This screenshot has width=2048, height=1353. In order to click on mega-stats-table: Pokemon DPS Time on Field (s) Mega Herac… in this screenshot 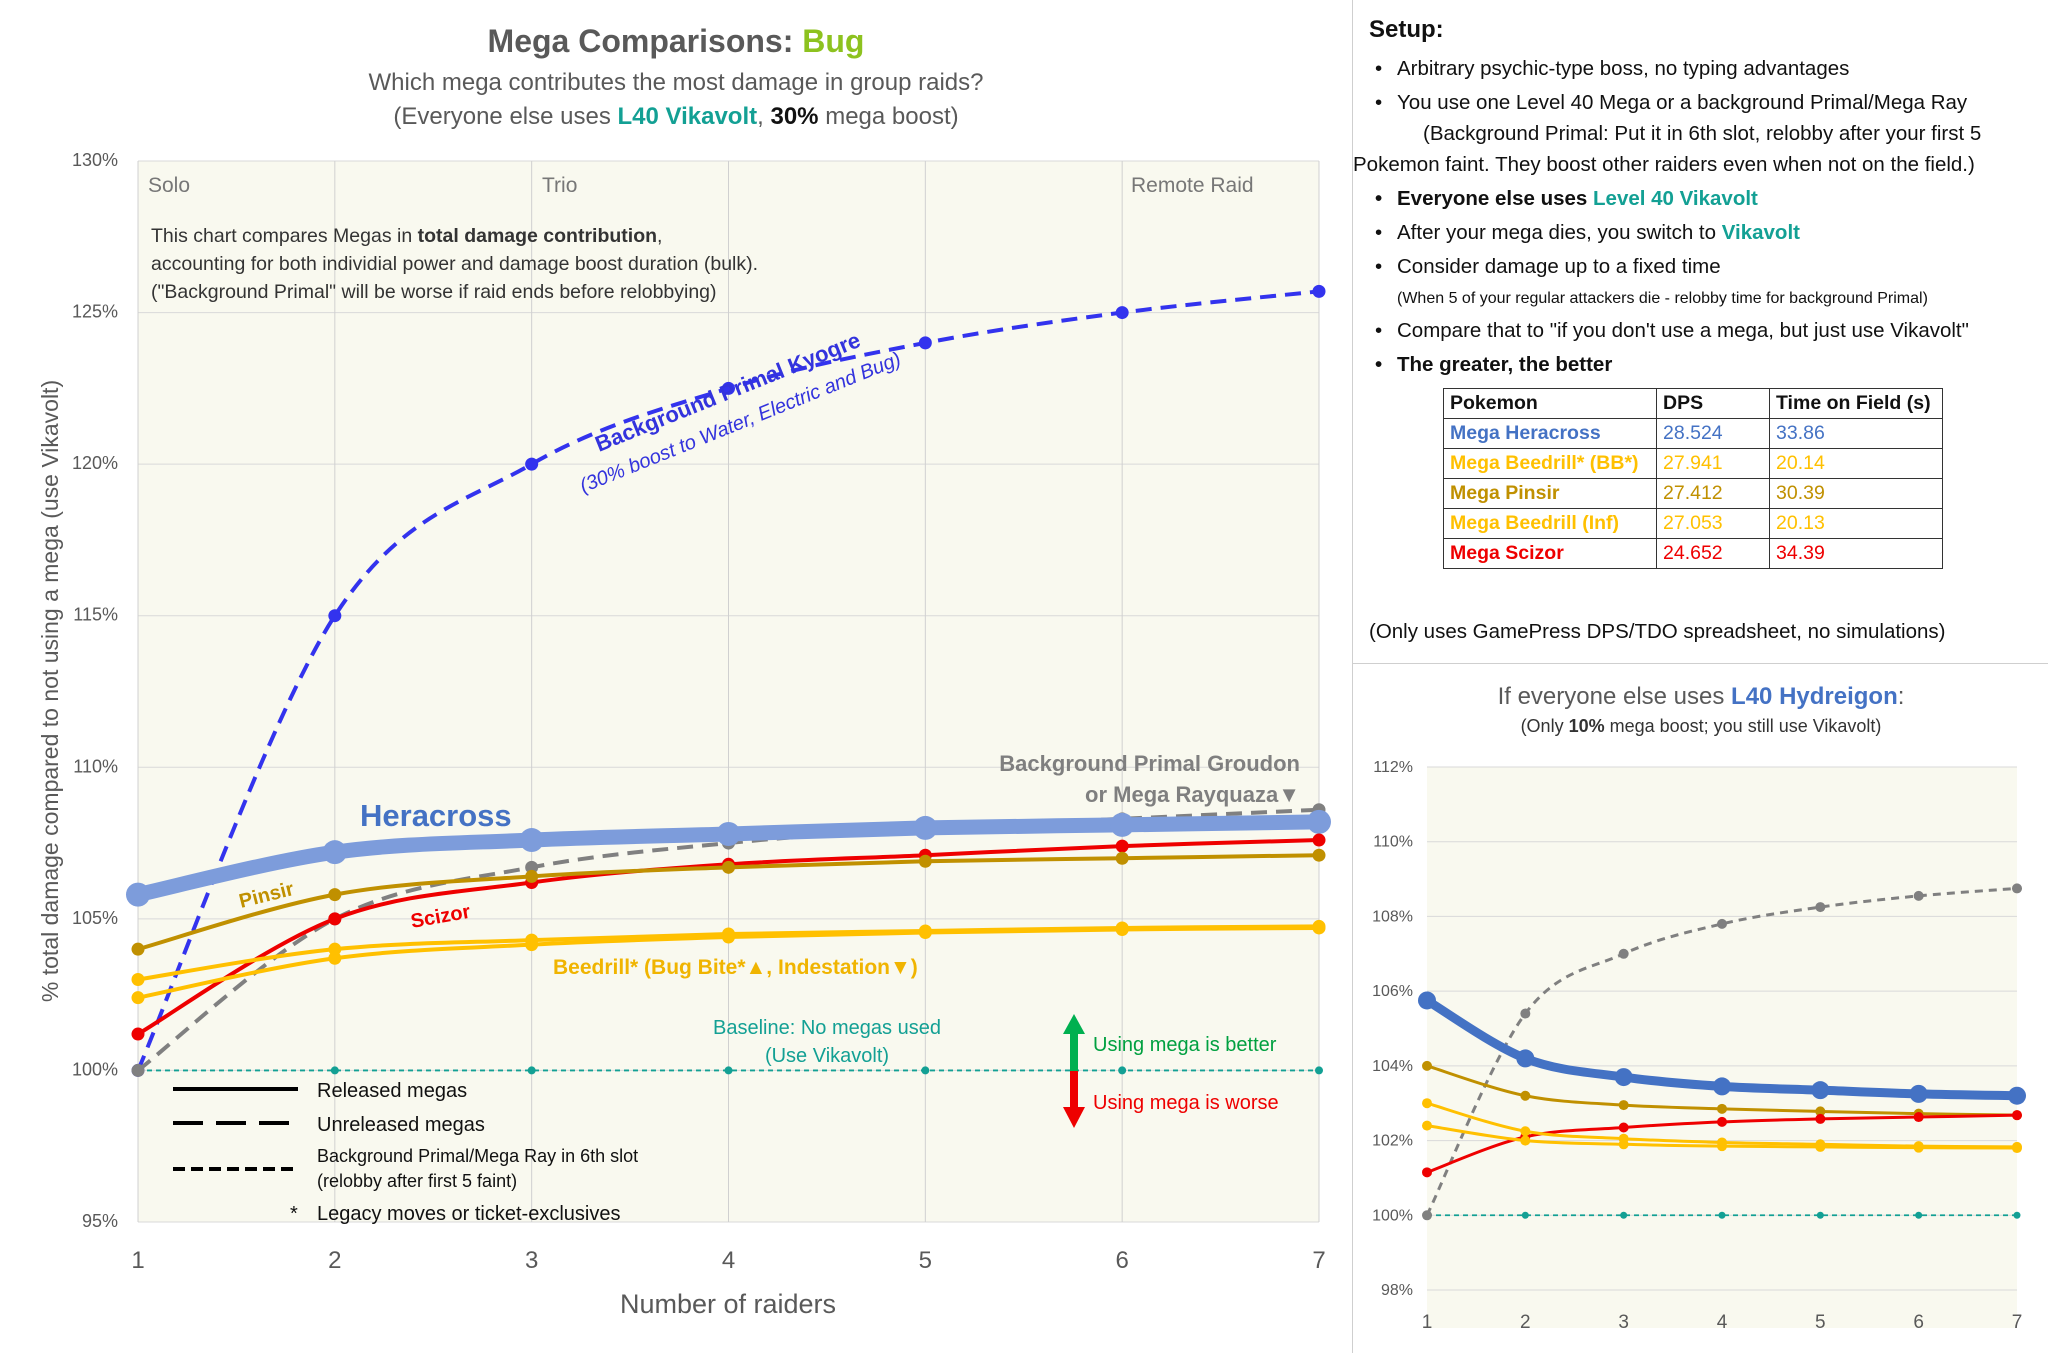, I will do `click(1693, 478)`.